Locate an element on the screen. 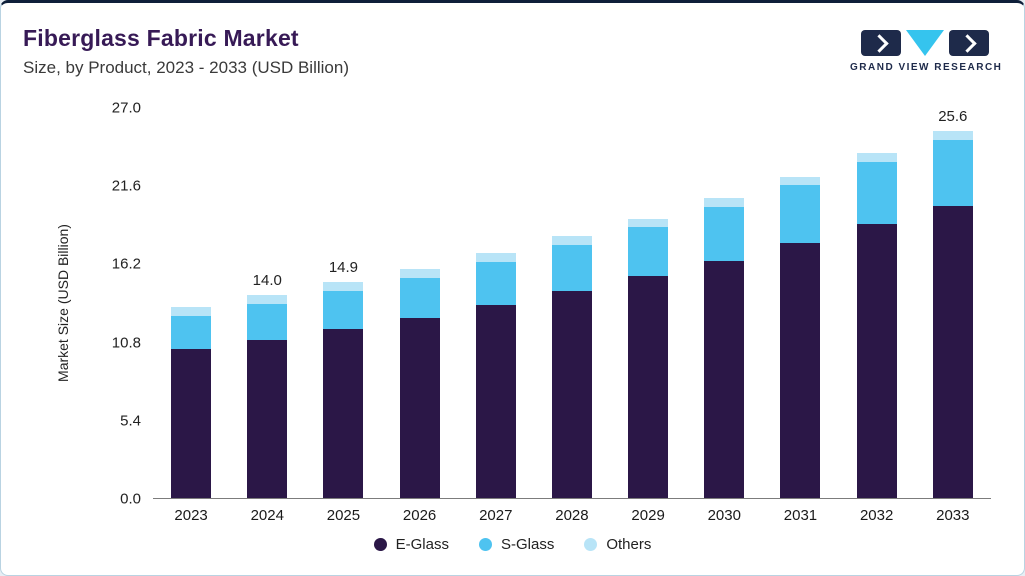  bar-group: 2026 is located at coordinates (419, 316).